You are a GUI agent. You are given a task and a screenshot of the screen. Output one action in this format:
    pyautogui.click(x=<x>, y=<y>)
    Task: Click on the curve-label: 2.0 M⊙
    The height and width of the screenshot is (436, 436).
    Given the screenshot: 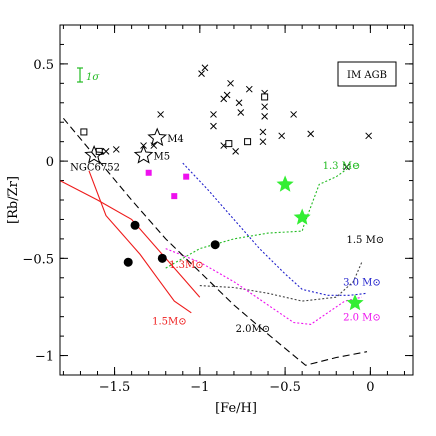 What is the action you would take?
    pyautogui.click(x=362, y=318)
    